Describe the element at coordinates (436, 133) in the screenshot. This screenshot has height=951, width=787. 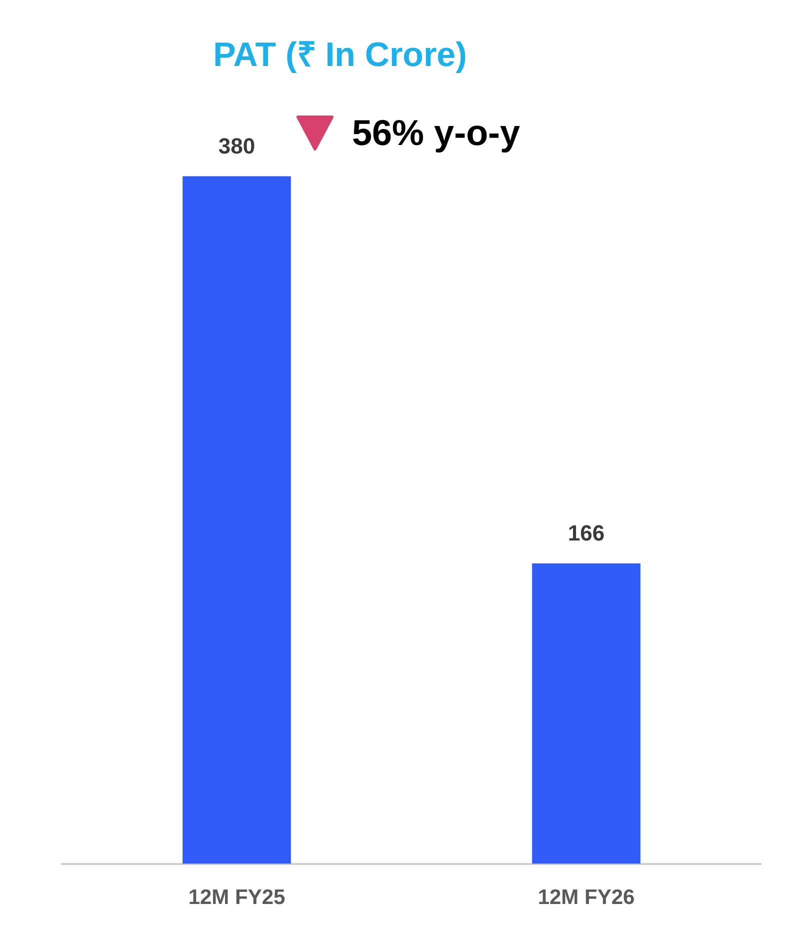
I see `text: 56% y-o-y` at that location.